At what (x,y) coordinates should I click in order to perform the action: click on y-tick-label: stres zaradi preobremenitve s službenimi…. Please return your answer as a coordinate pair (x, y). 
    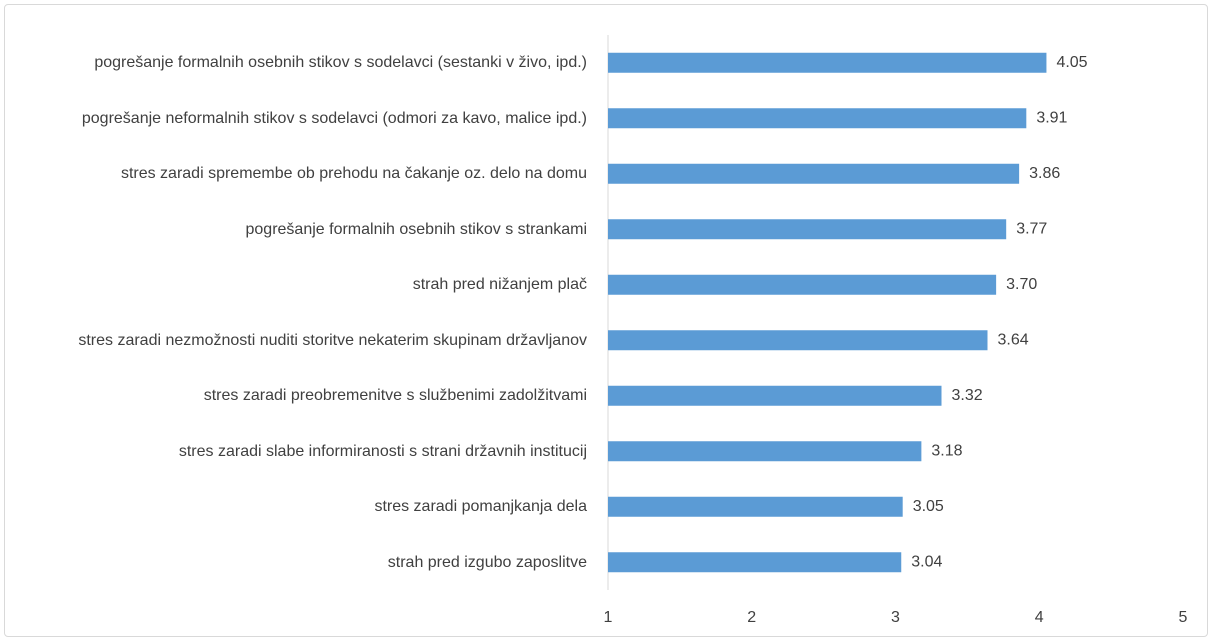
    Looking at the image, I should click on (395, 396).